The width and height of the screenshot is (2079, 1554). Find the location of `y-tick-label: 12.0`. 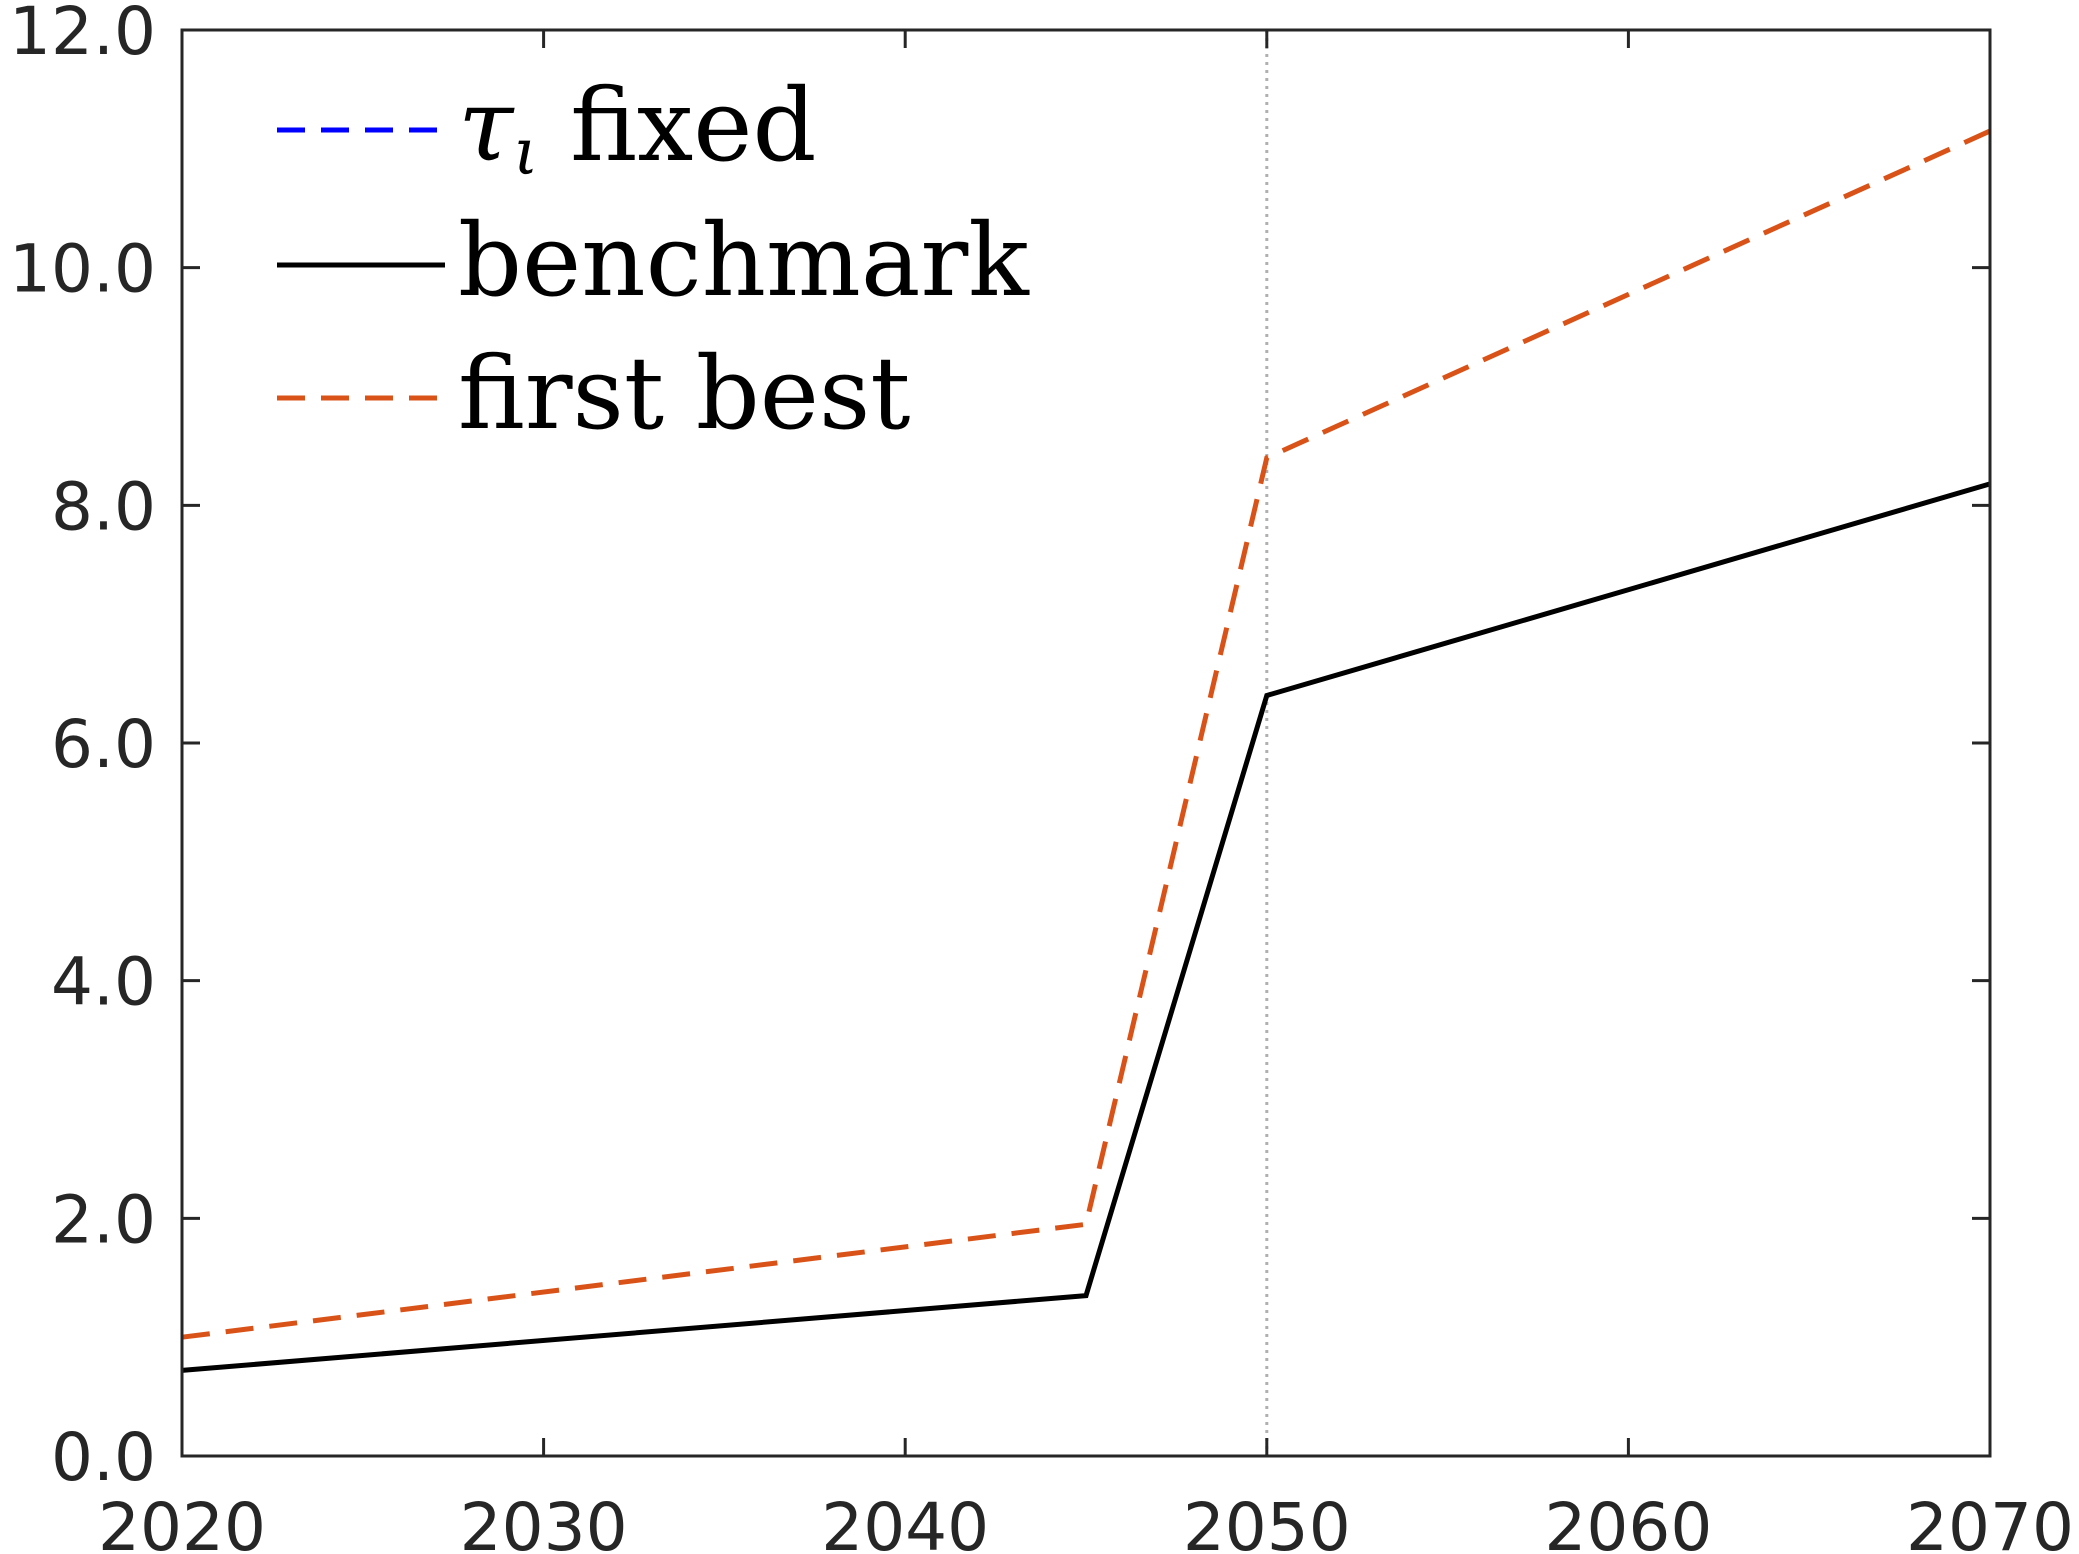

y-tick-label: 12.0 is located at coordinates (82, 35).